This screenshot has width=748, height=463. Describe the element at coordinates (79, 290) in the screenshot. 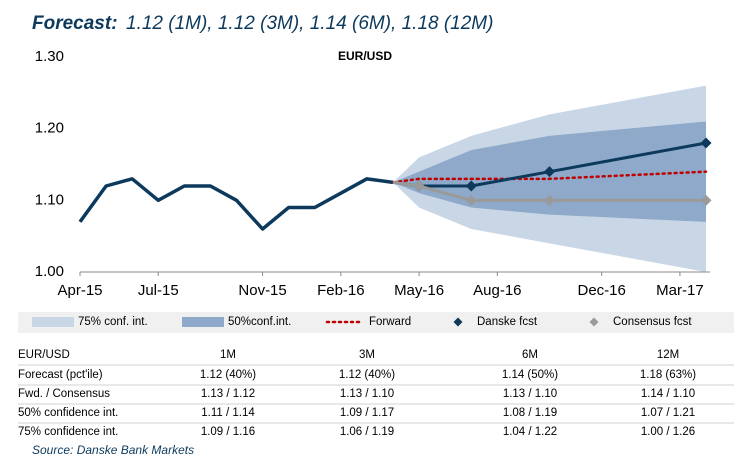

I see `x-tick-label: Apr-15` at that location.